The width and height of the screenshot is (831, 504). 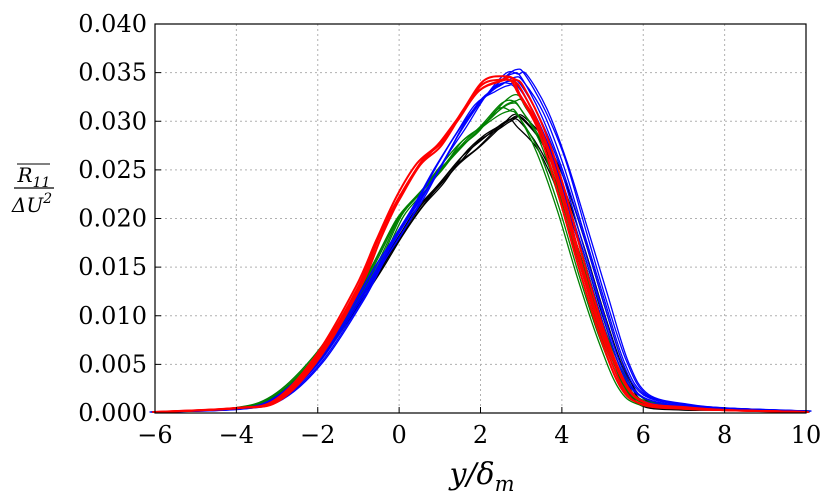 I want to click on x-tick-labels: −6 −4 −2 0 2 4 6 8 10, so click(x=479, y=428).